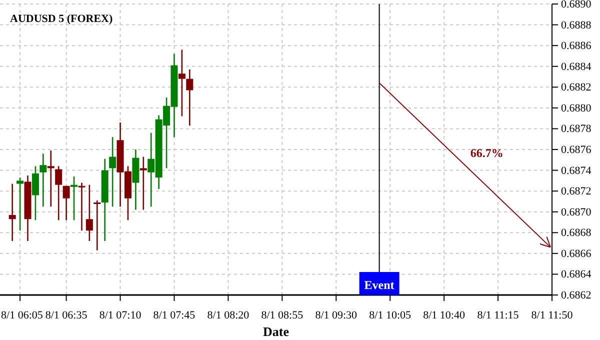 This screenshot has width=600, height=340. Describe the element at coordinates (576, 212) in the screenshot. I see `y-tick-label: 0.6870` at that location.